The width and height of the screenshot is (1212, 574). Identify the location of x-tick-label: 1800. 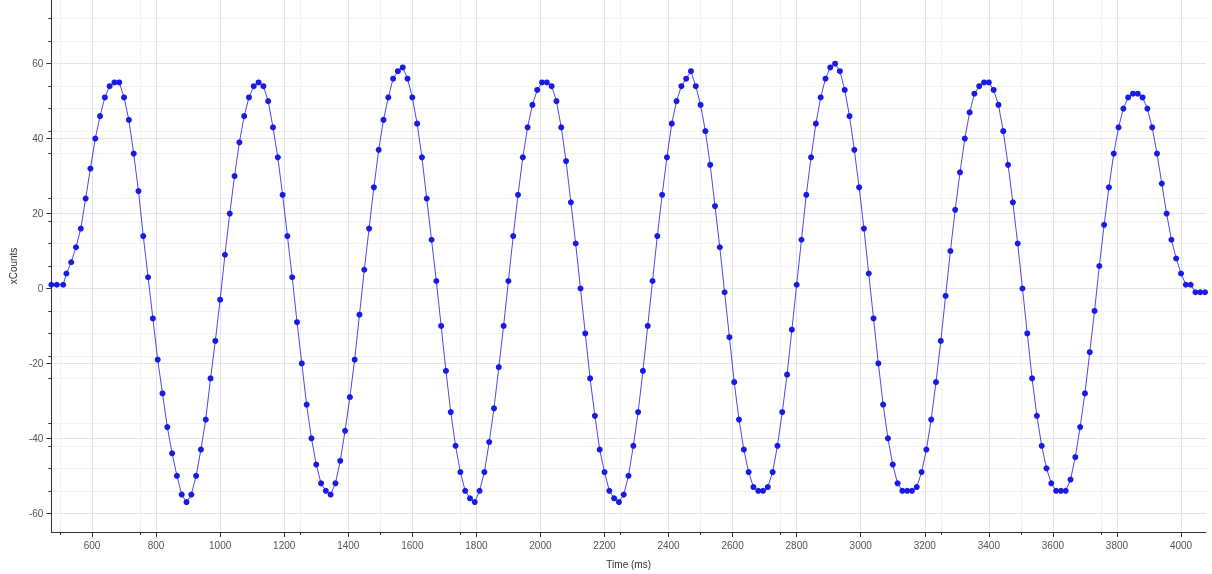
(476, 545).